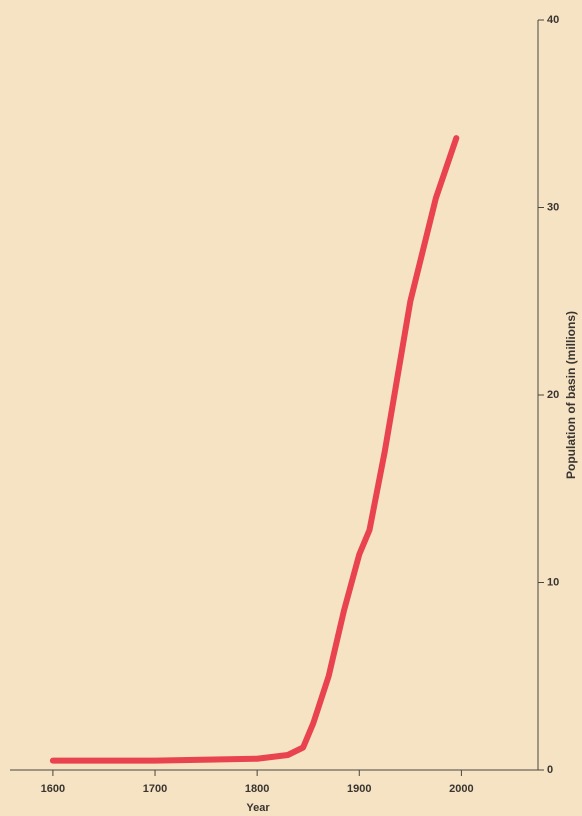 The height and width of the screenshot is (816, 582). I want to click on y-tick-label: 40, so click(553, 20).